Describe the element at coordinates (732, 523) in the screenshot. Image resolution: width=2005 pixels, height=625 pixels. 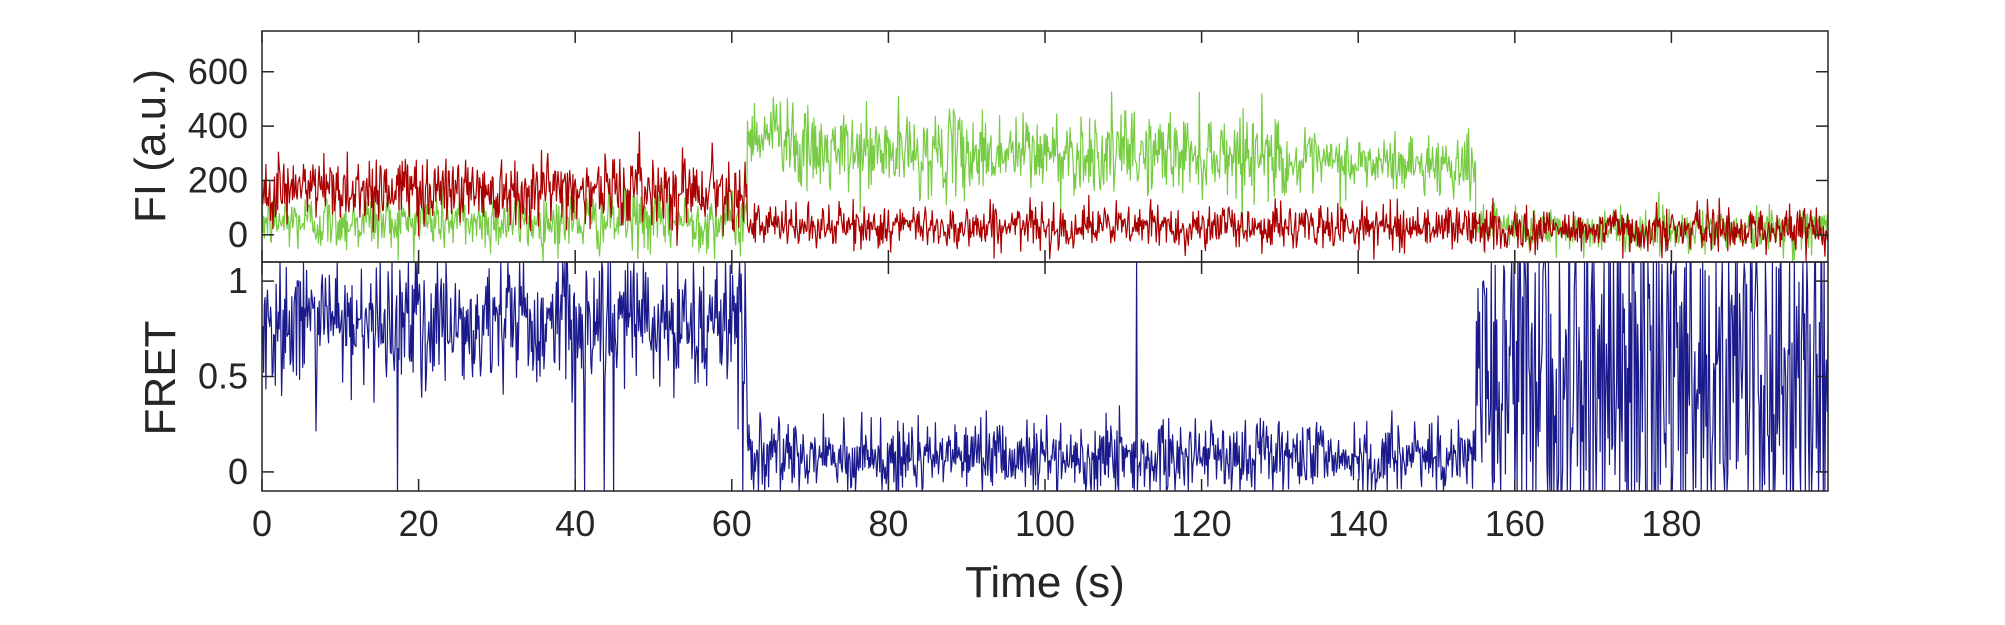
I see `x-tick-label: 60` at that location.